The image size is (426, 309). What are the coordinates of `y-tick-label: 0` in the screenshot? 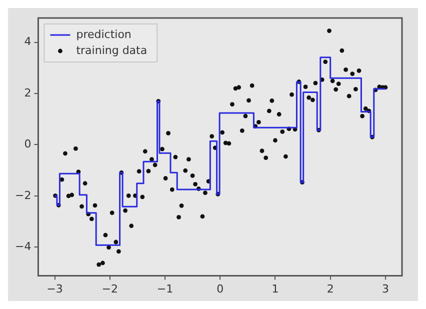 It's located at (28, 144).